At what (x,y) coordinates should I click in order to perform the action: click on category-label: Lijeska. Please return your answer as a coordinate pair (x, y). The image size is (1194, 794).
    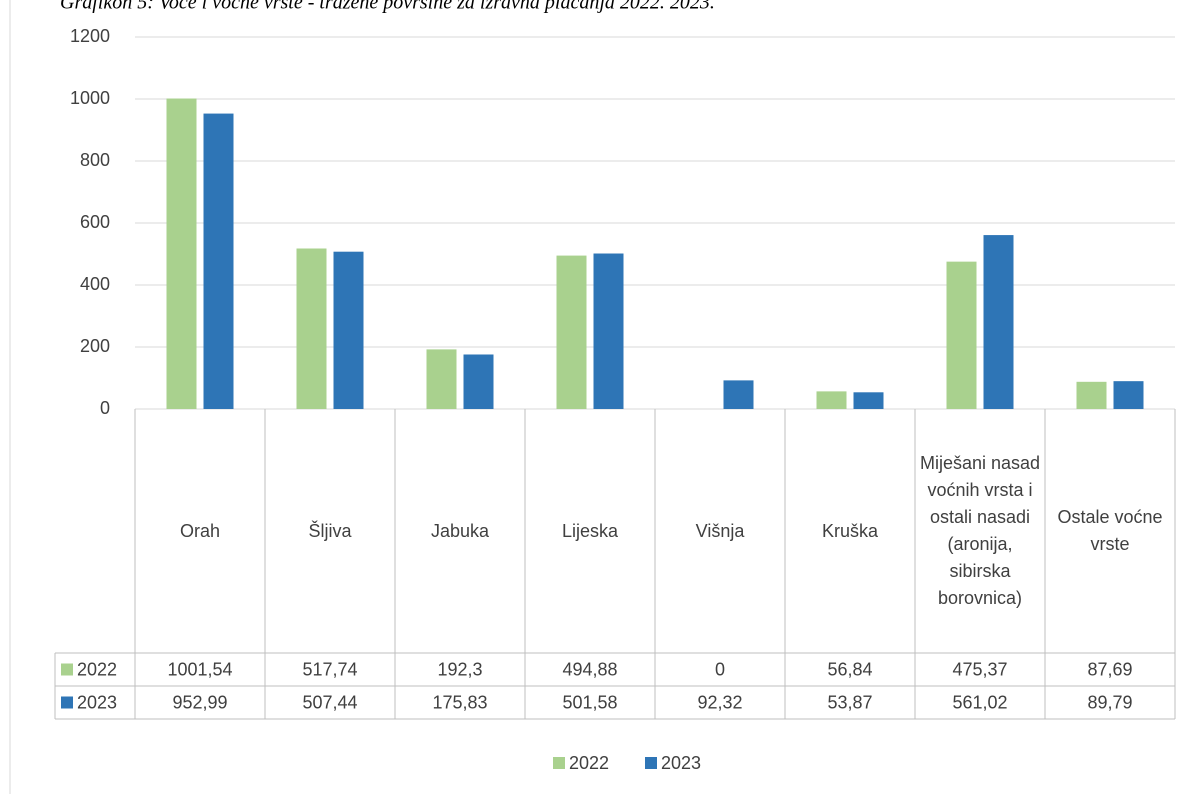
    Looking at the image, I should click on (590, 530).